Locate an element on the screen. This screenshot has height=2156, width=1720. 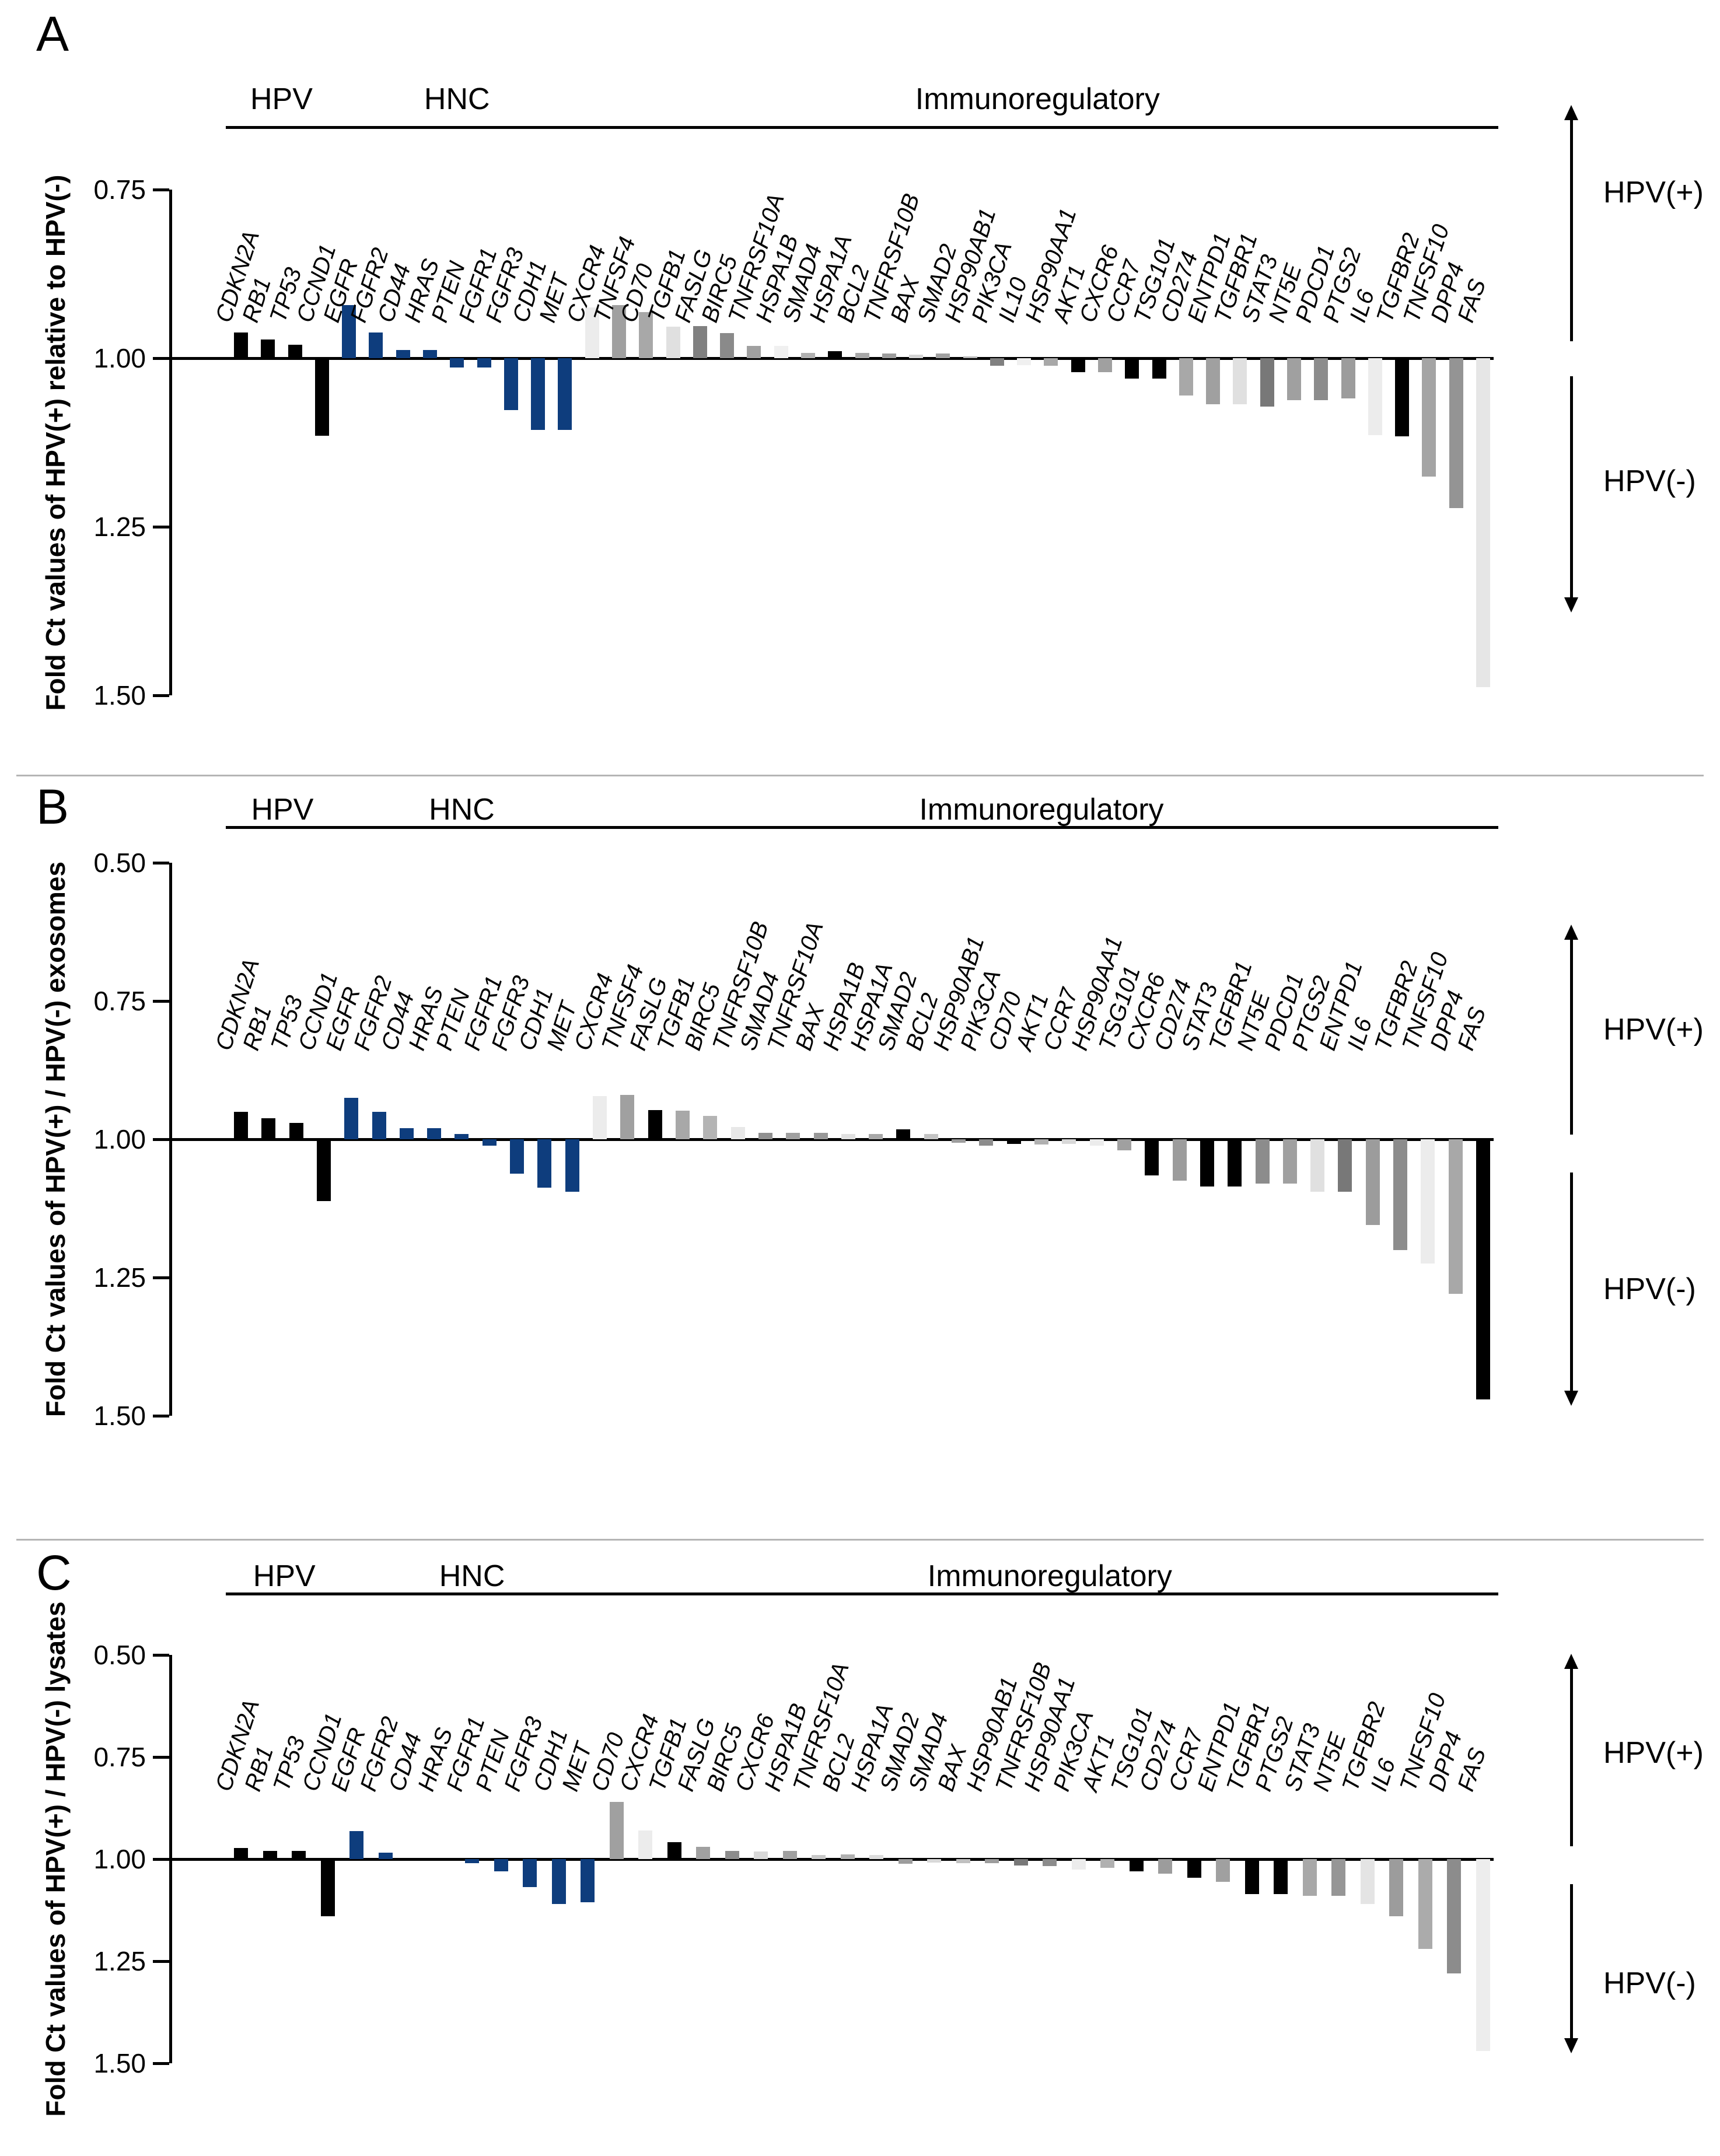
y-tick-label: 1.00 is located at coordinates (119, 358).